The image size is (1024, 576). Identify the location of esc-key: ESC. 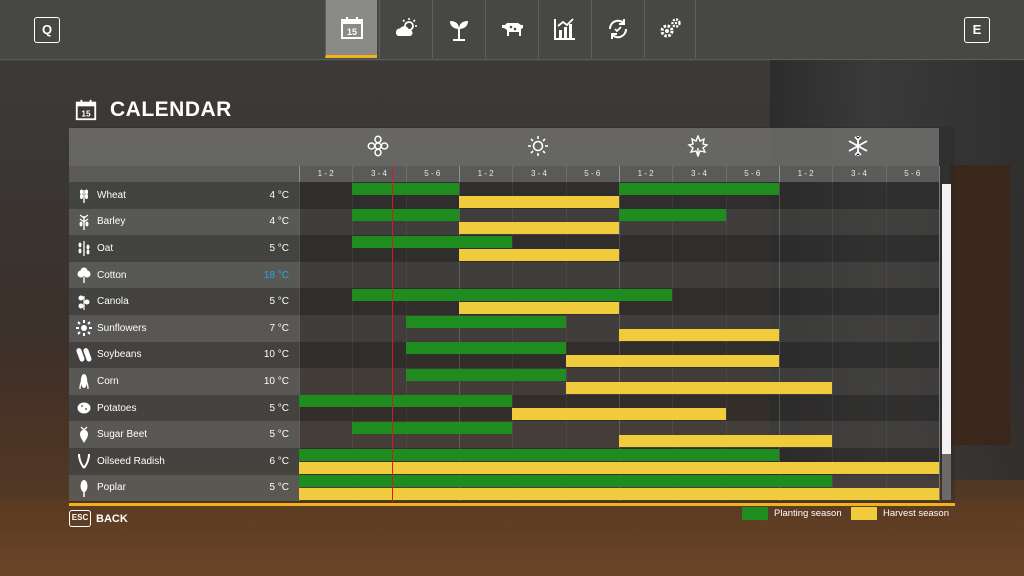
(80, 518).